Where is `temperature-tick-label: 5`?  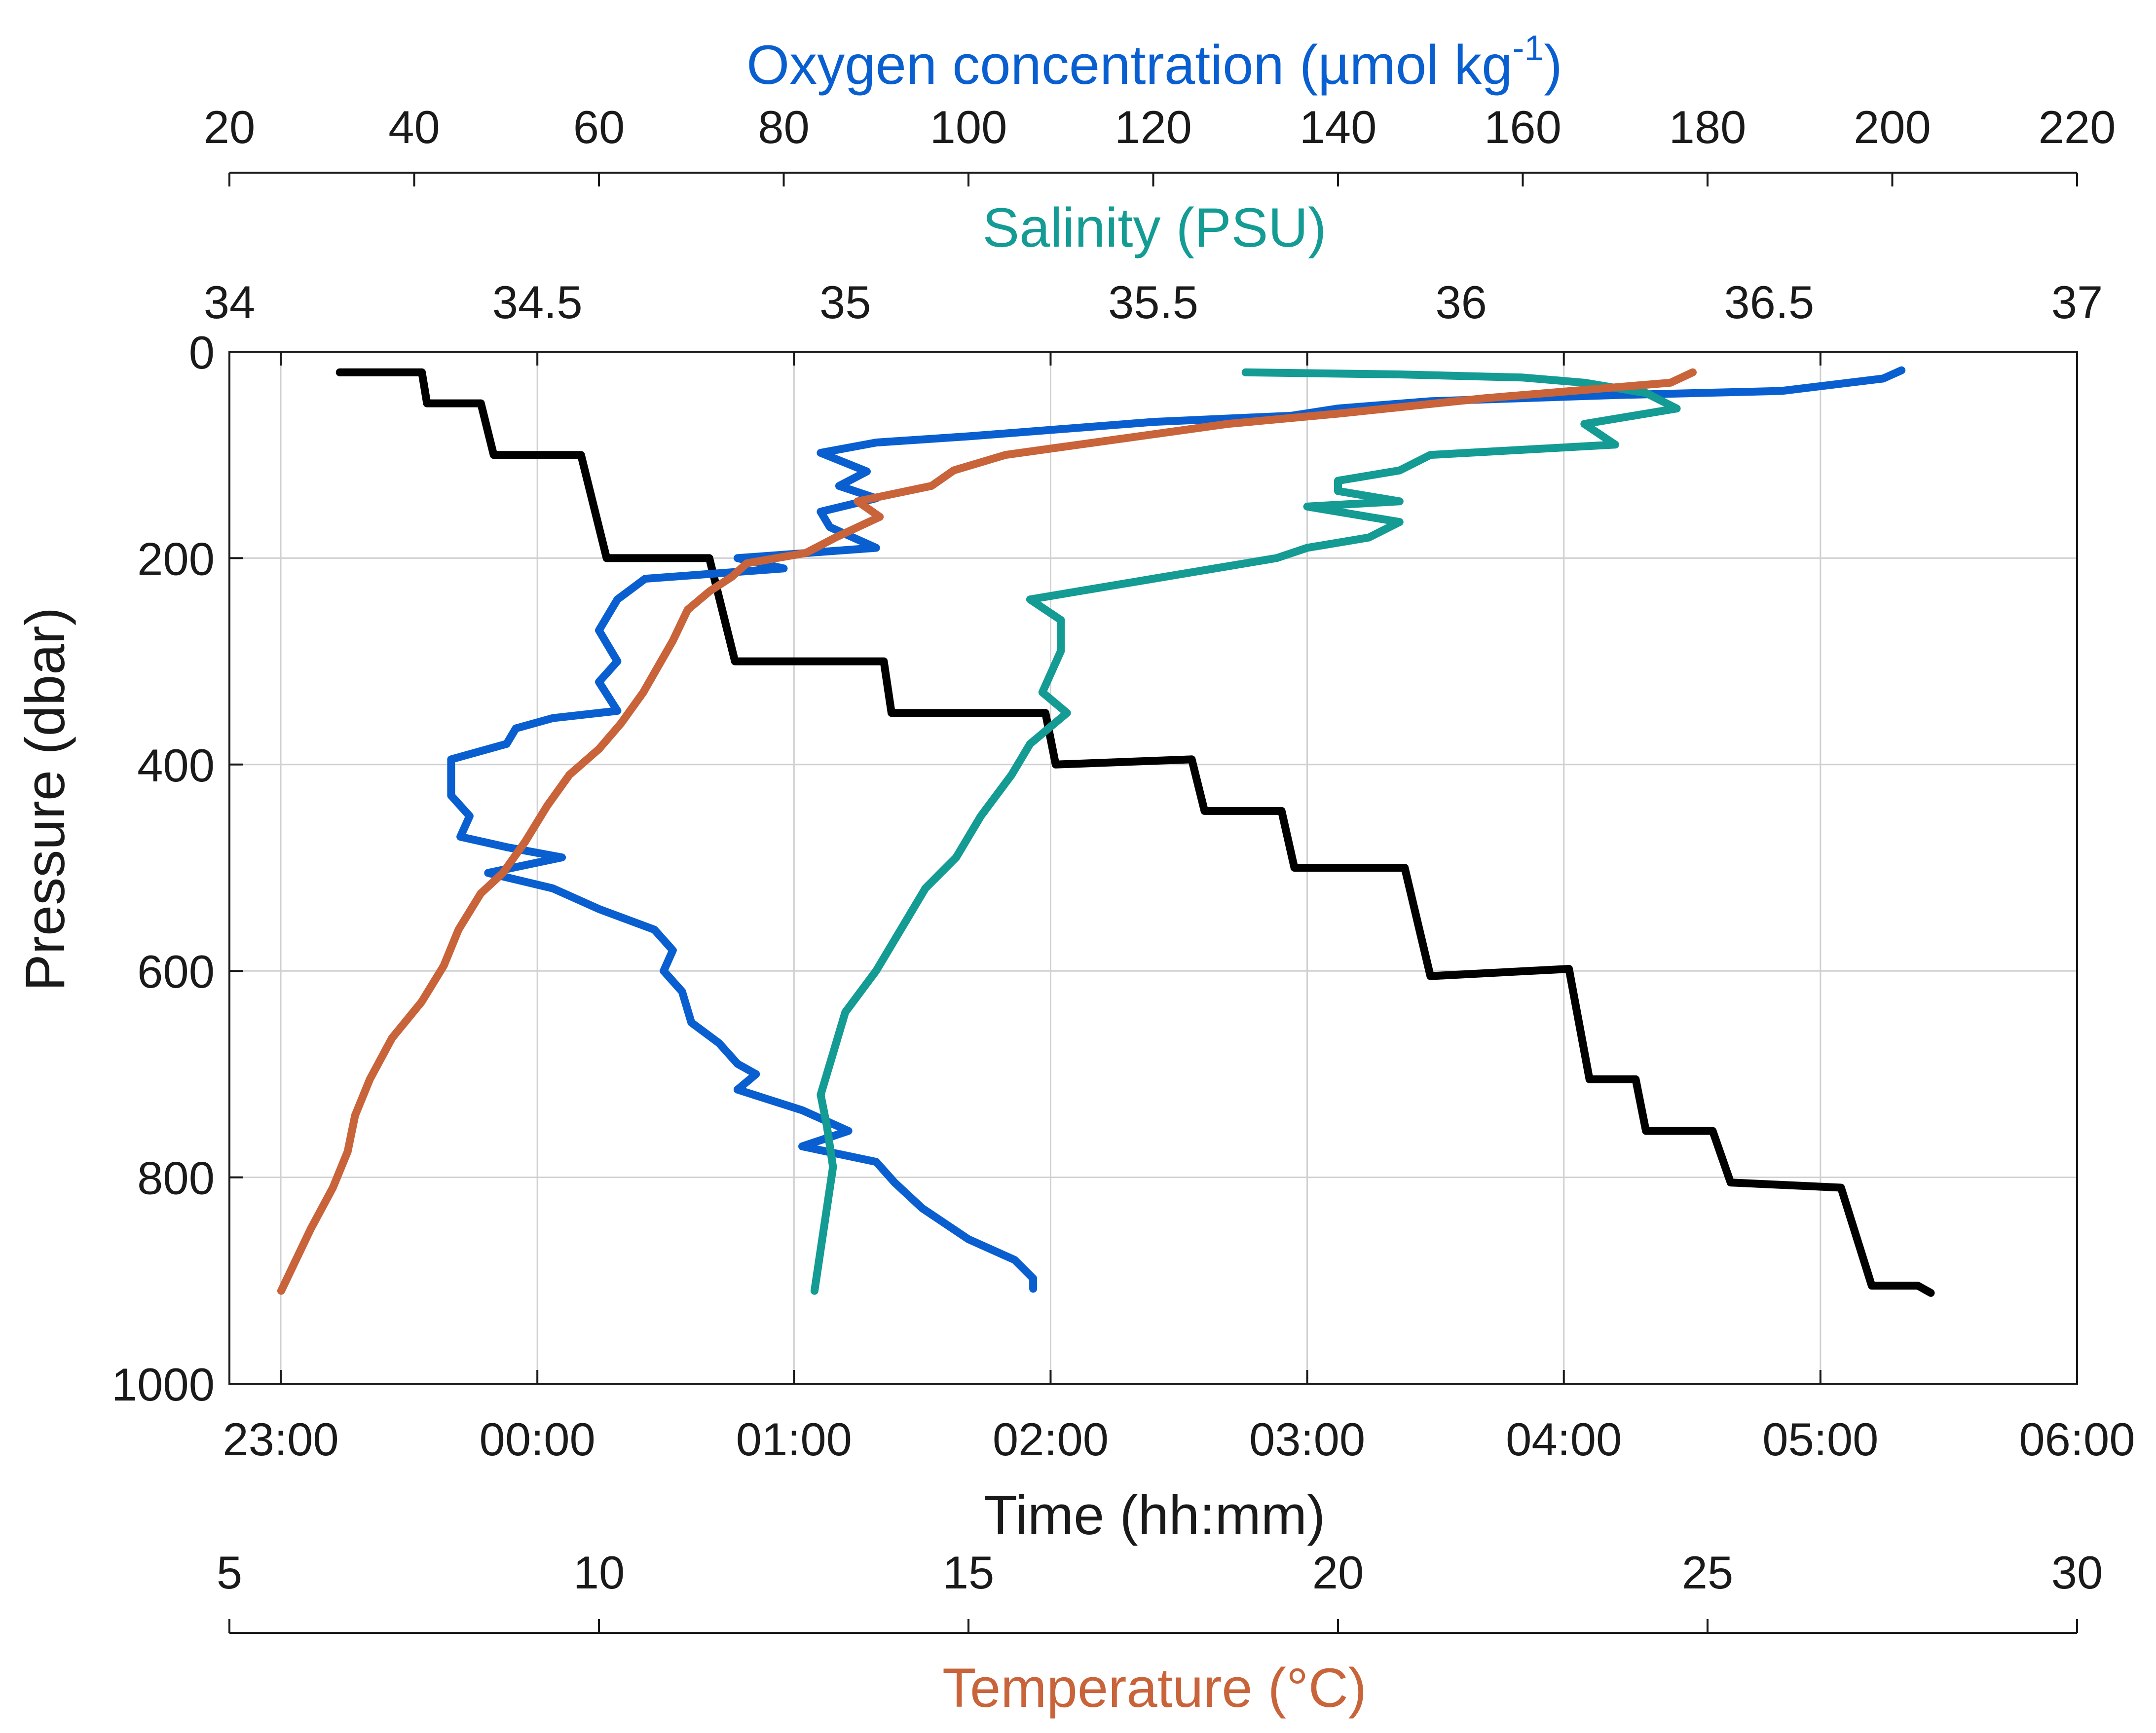
temperature-tick-label: 5 is located at coordinates (229, 1572).